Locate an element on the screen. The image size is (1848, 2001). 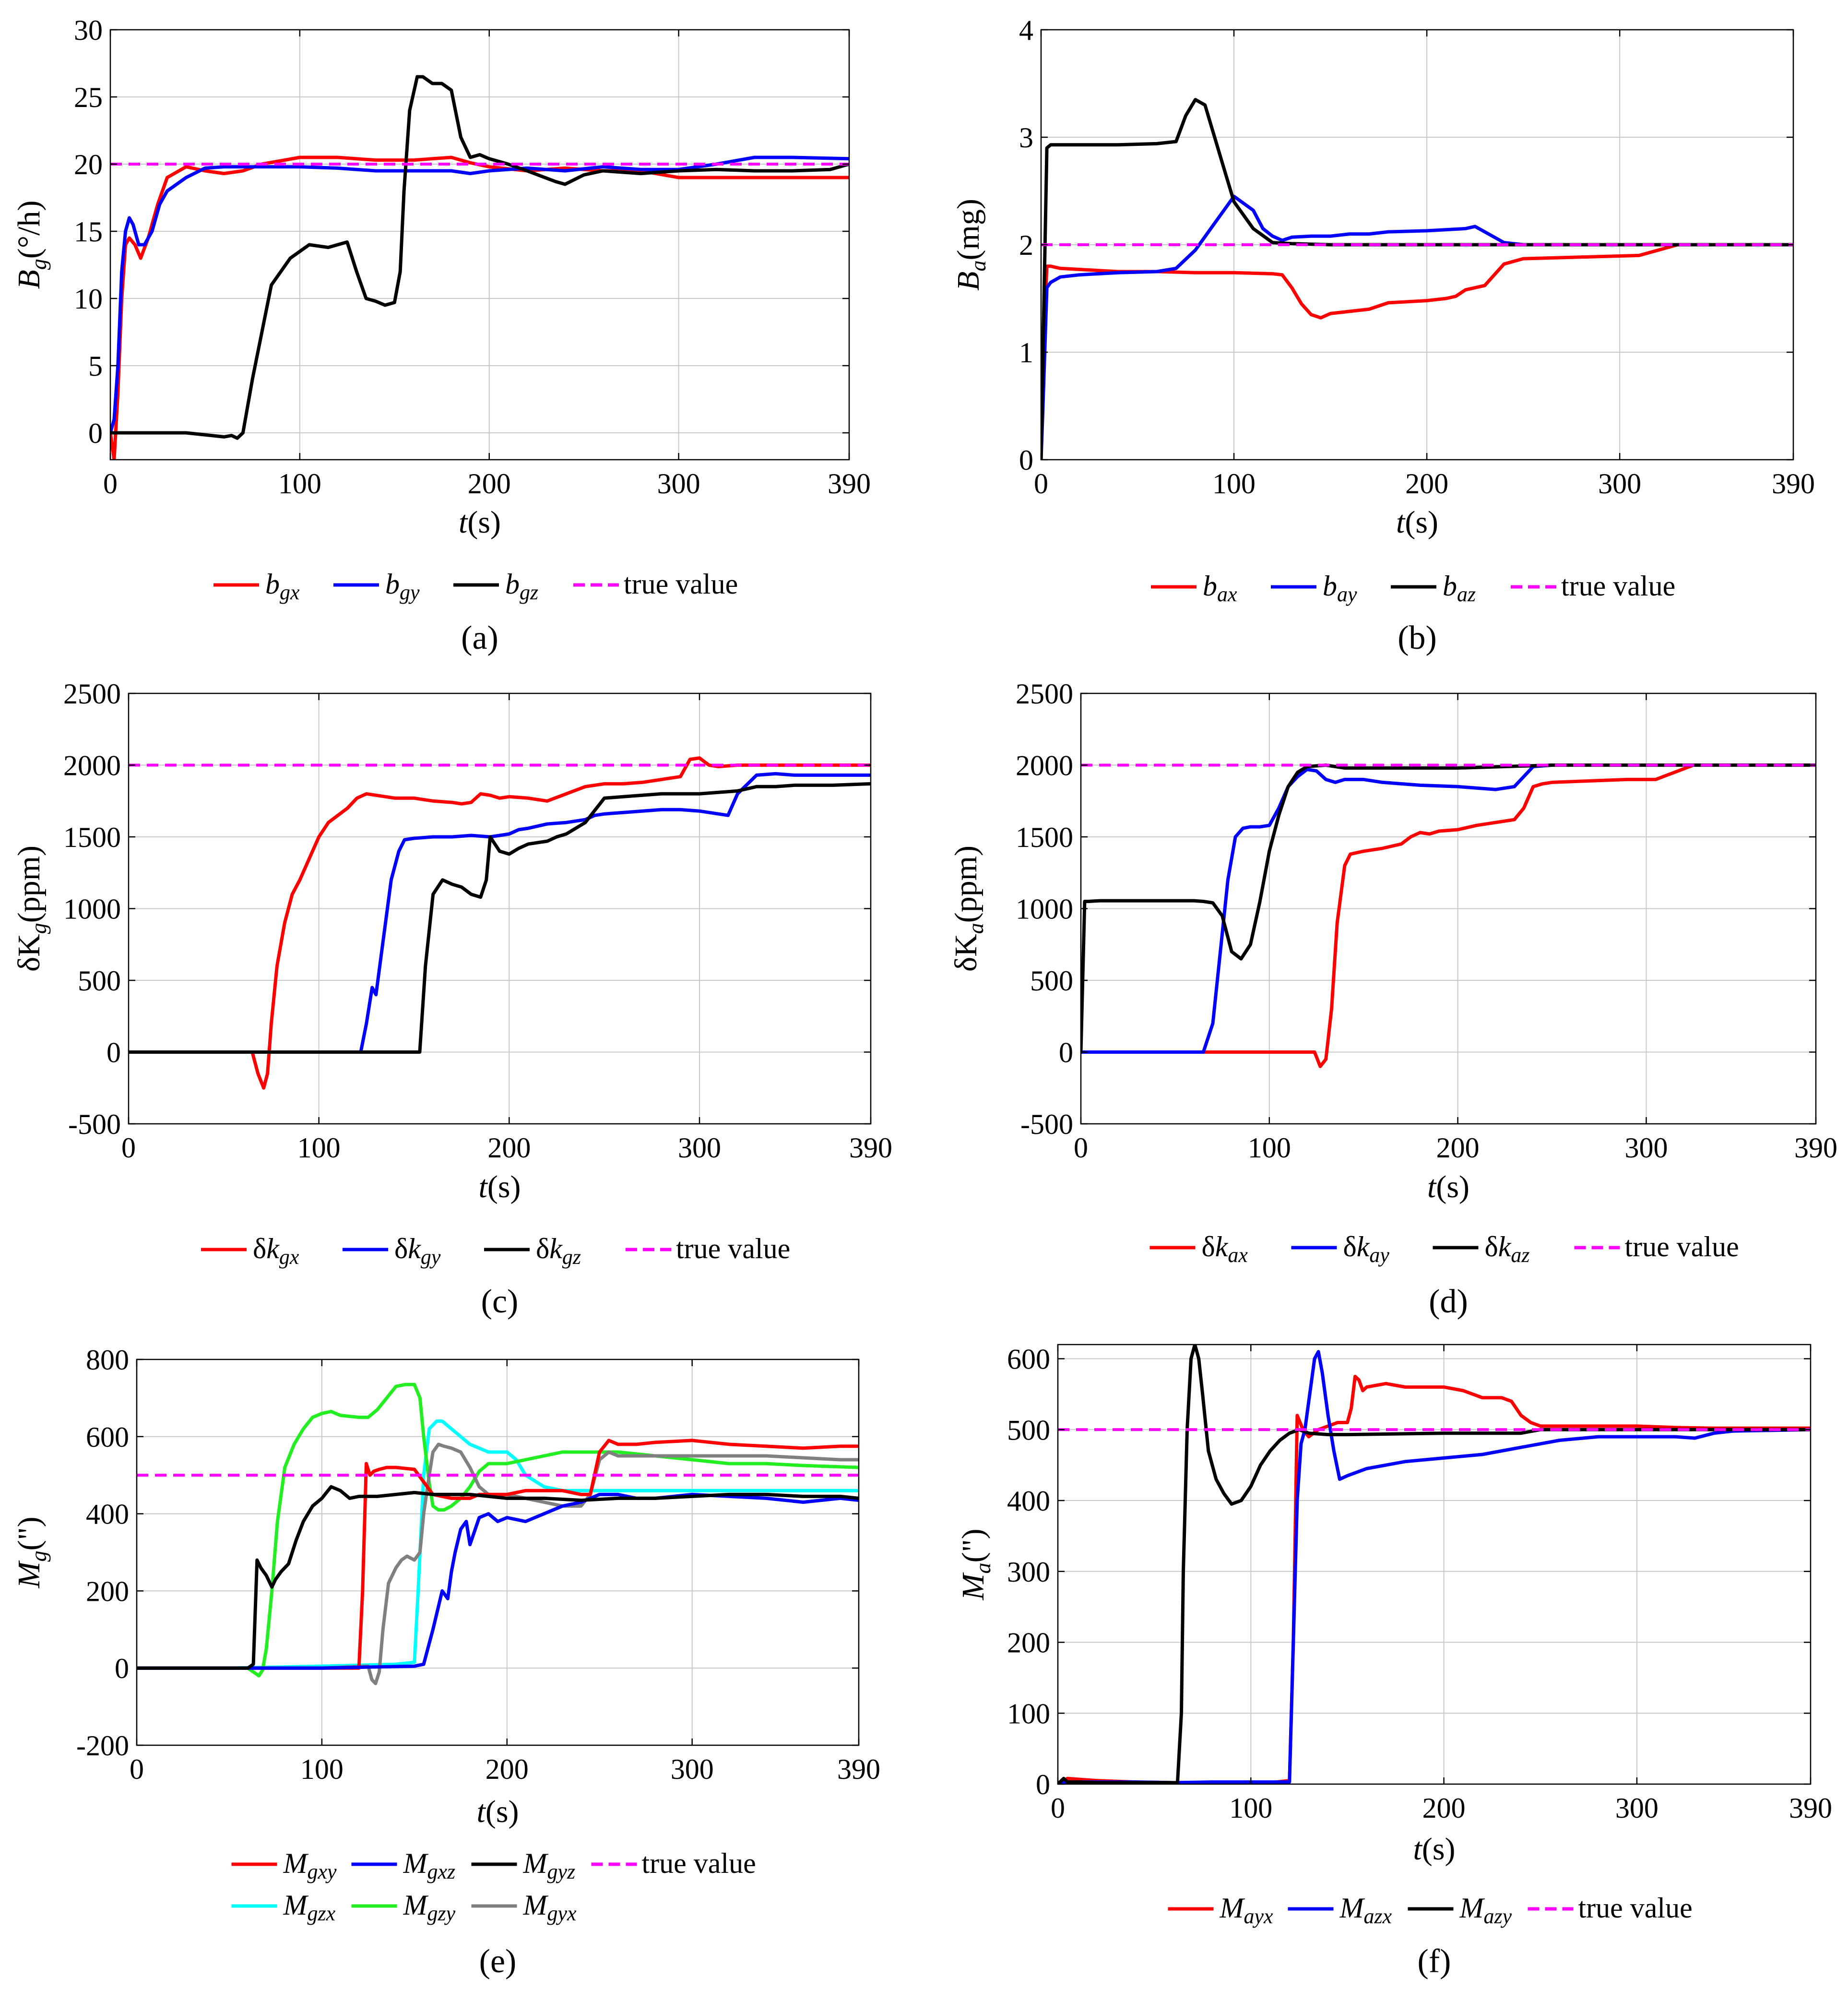
x-tick-label: 100 is located at coordinates (299, 484).